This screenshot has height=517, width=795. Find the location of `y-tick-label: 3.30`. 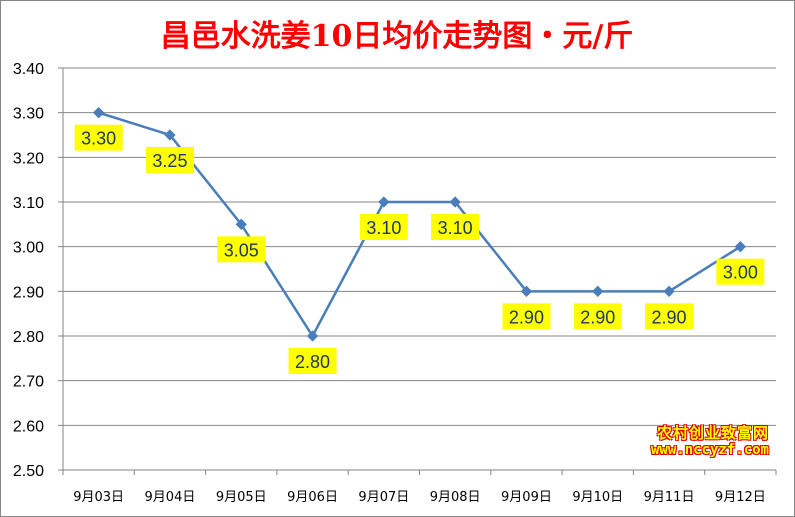

y-tick-label: 3.30 is located at coordinates (28, 114).